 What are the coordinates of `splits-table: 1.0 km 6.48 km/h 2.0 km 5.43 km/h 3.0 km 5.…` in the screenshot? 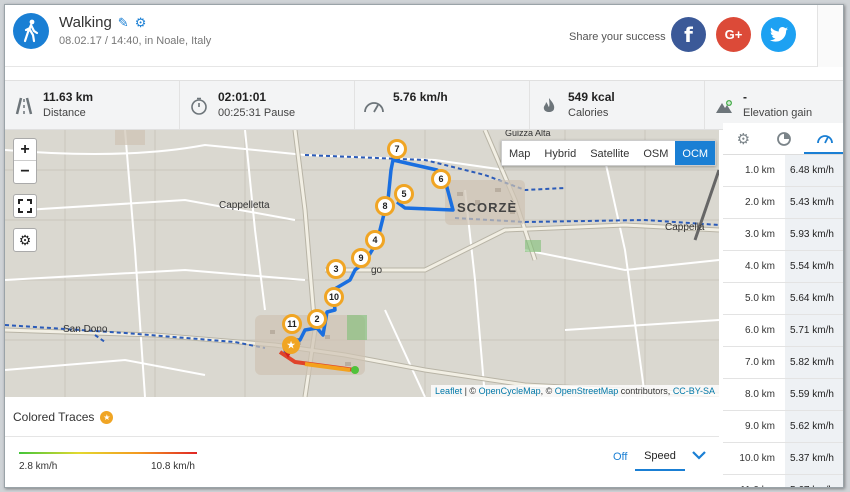 It's located at (783, 321).